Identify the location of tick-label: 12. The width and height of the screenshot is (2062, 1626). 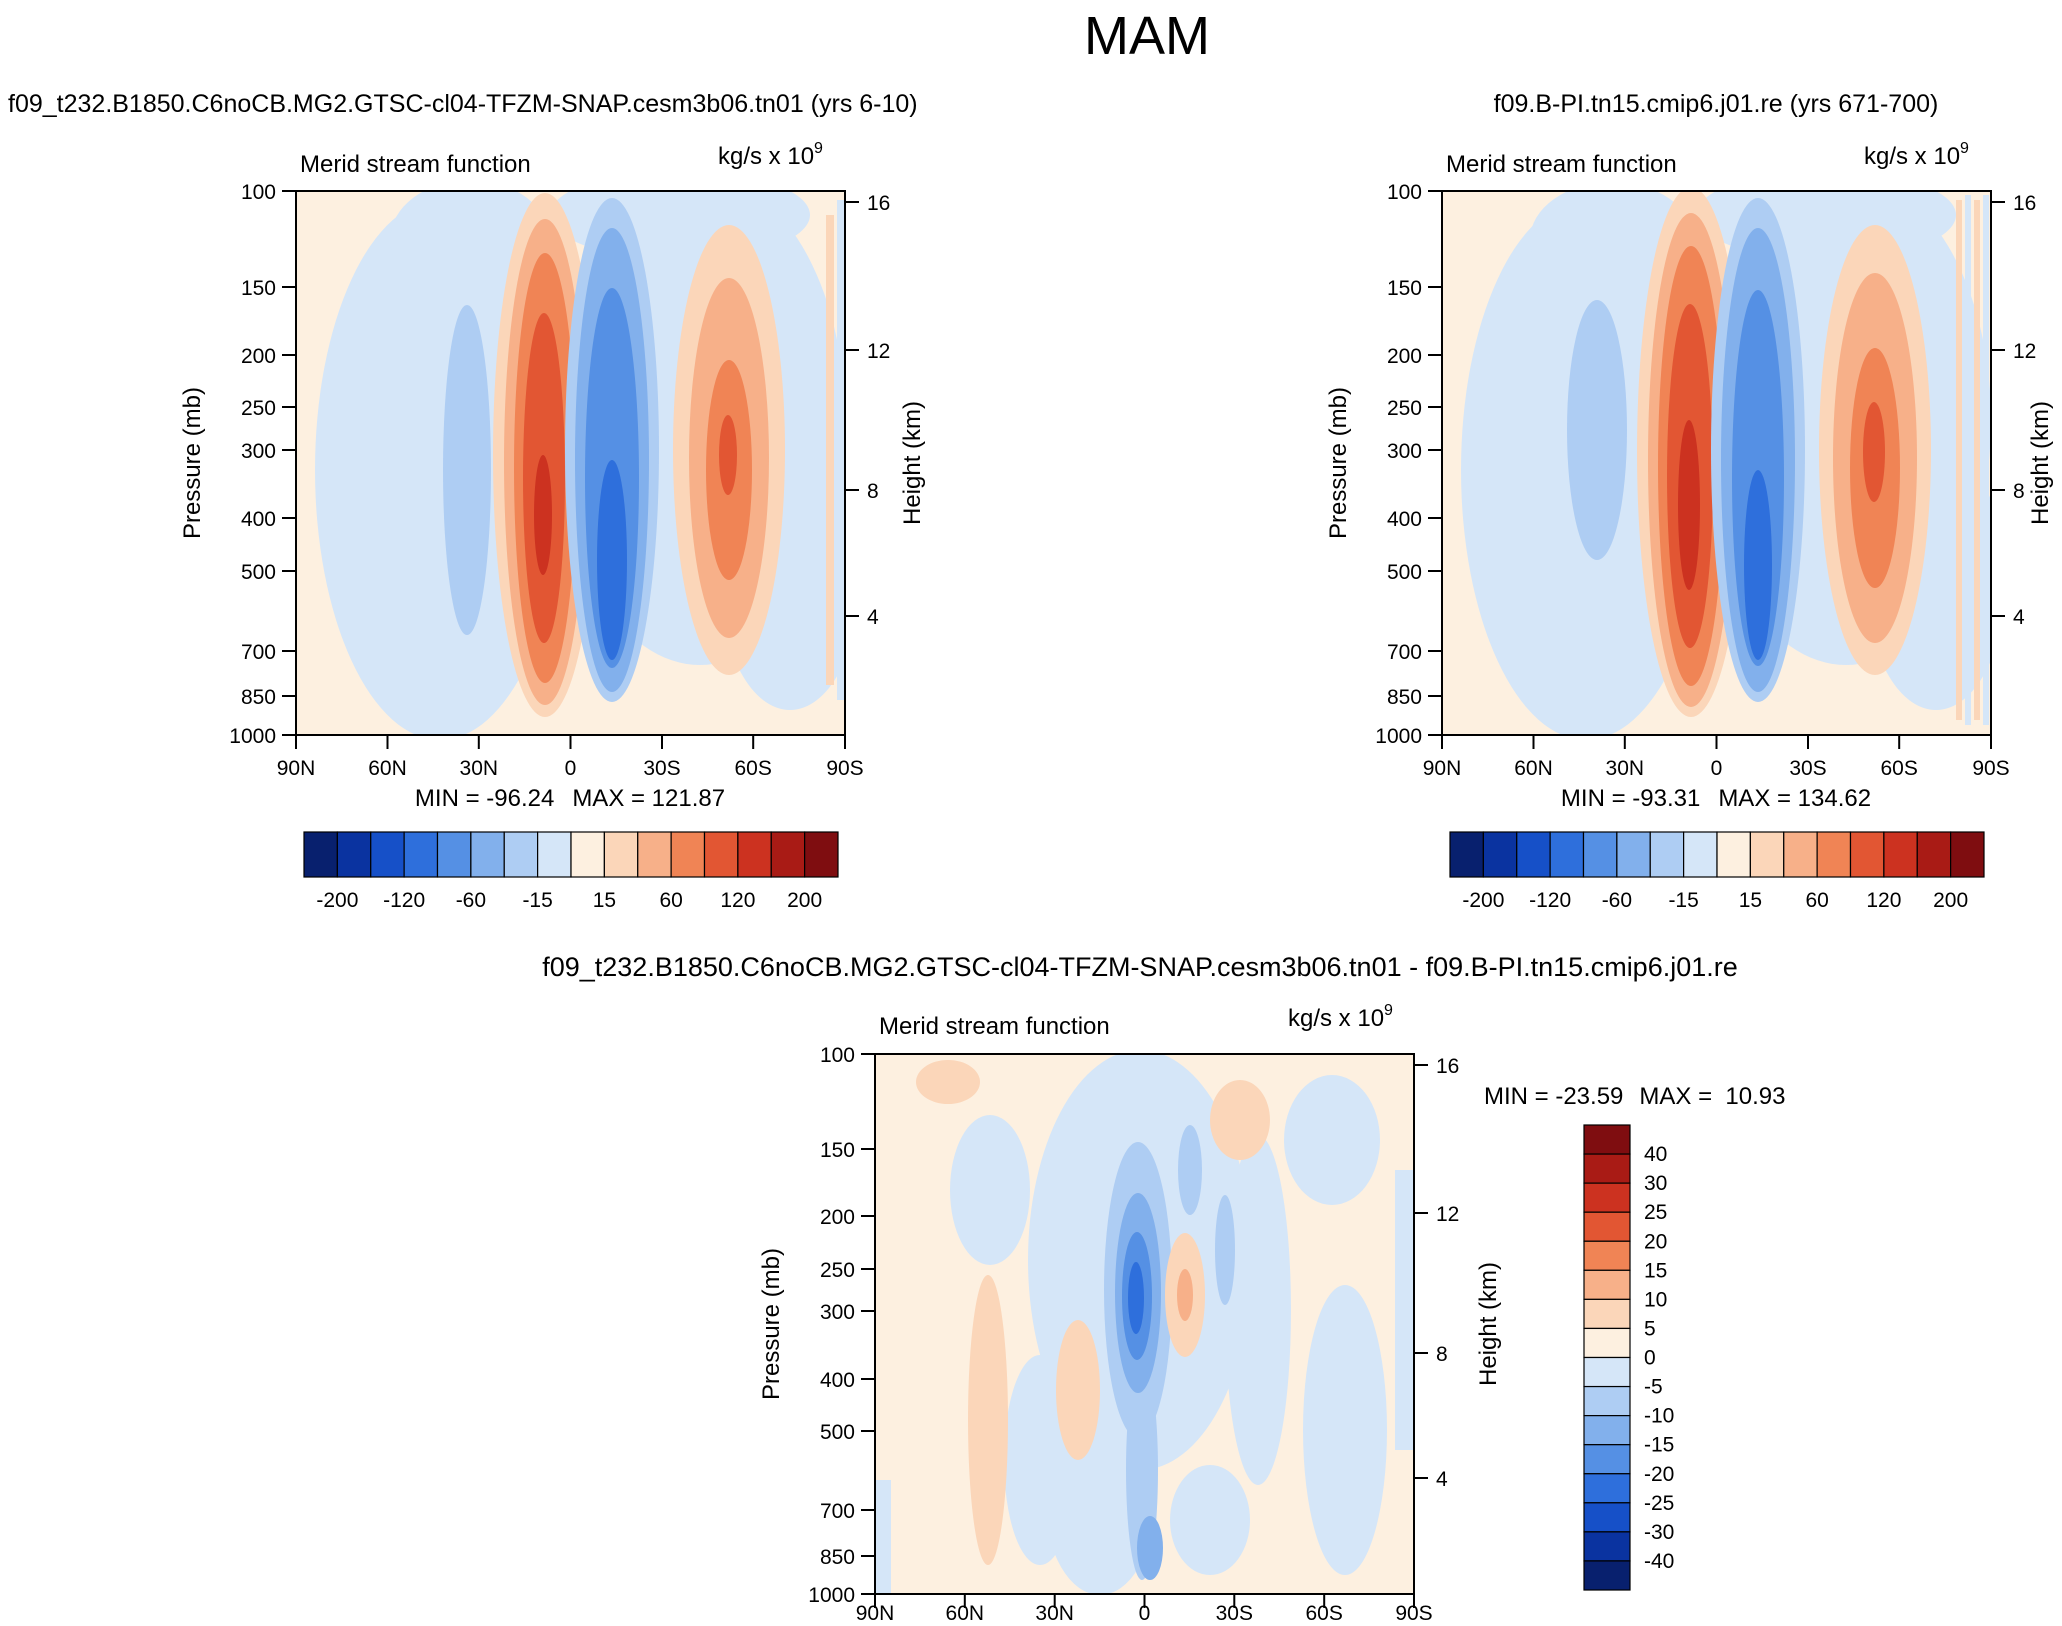
(878, 351).